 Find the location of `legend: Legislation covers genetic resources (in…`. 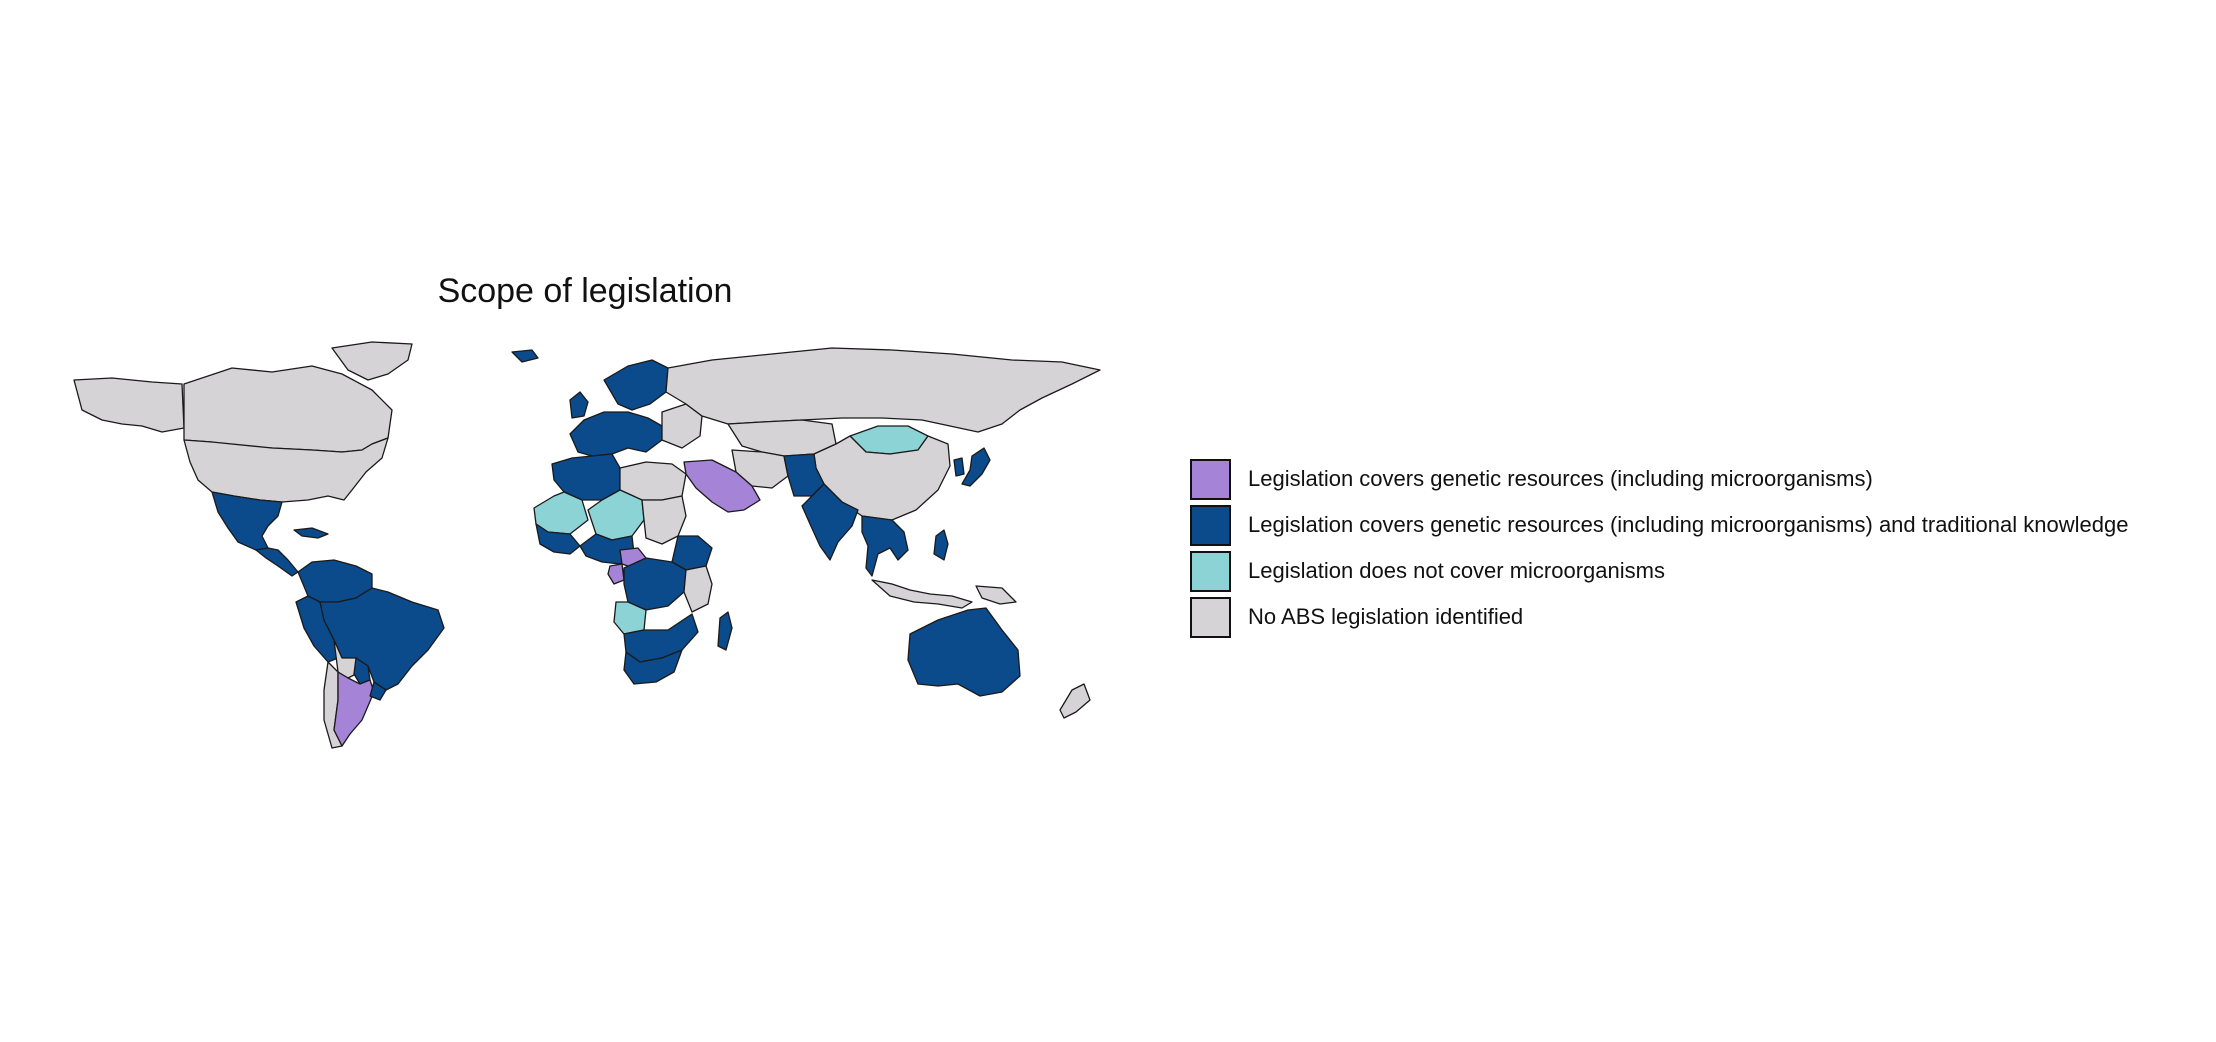

legend: Legislation covers genetic resources (in… is located at coordinates (1659, 548).